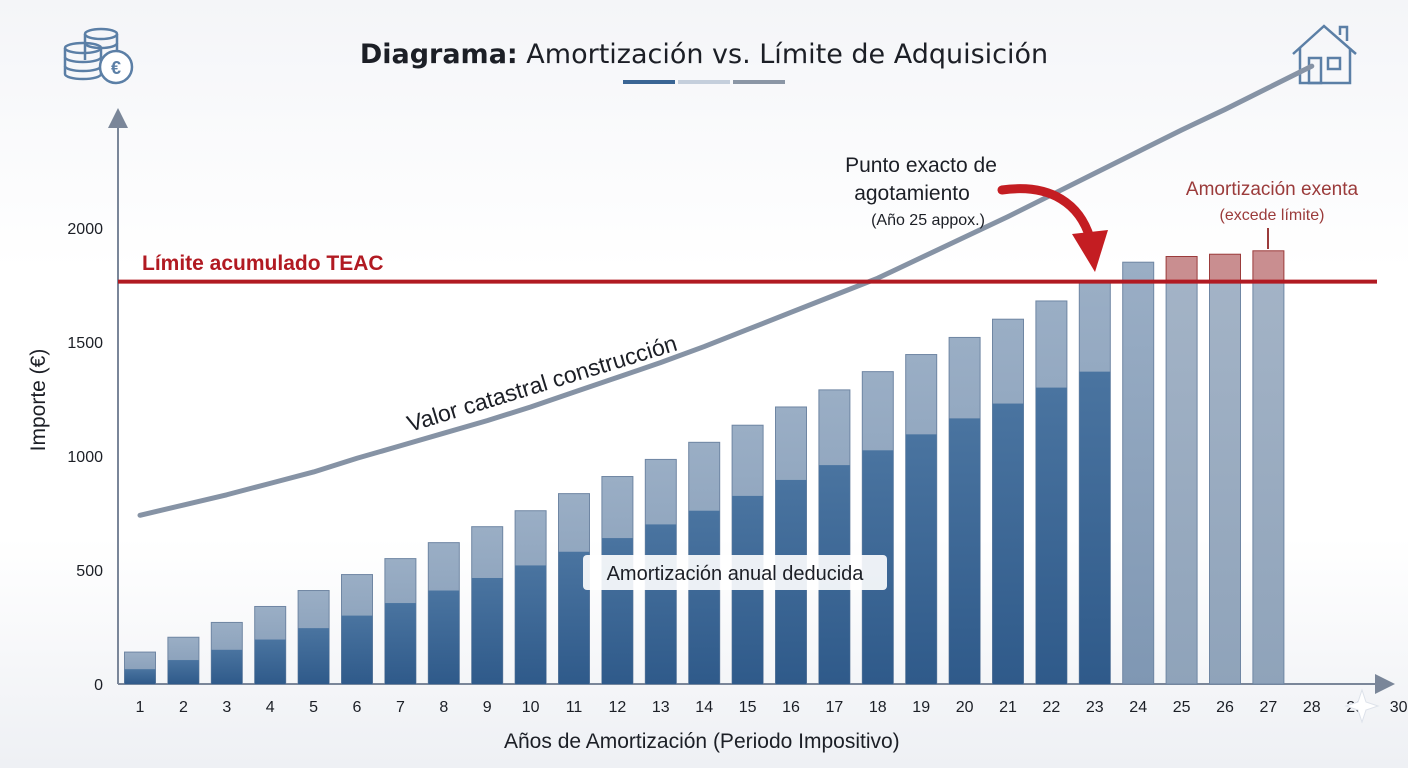 This screenshot has width=1408, height=768. Describe the element at coordinates (618, 707) in the screenshot. I see `x-tick-label: 12` at that location.